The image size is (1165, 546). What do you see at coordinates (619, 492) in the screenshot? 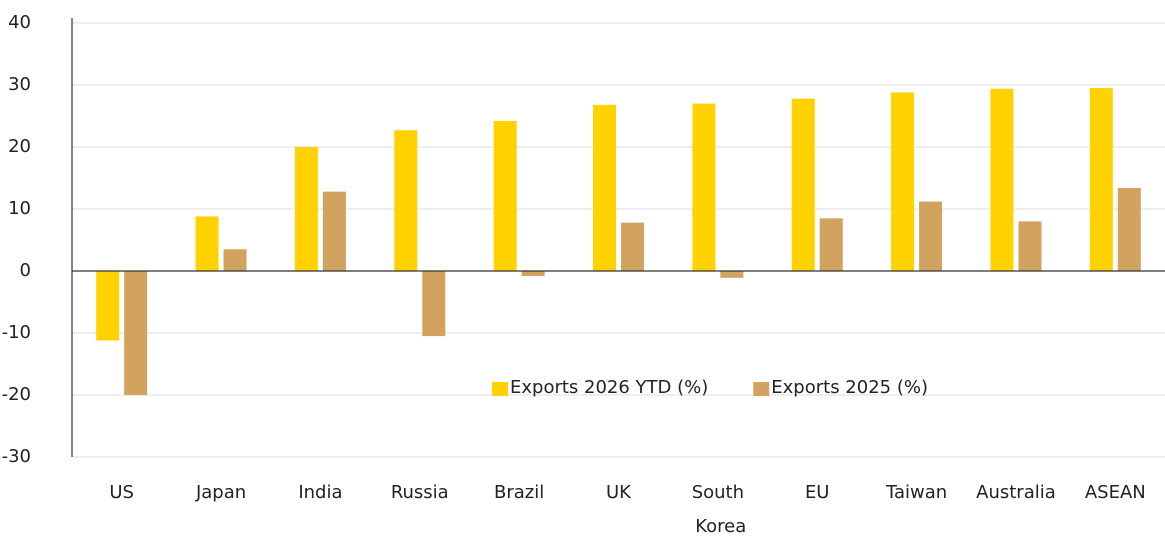
I see `x-tick-label: UK` at bounding box center [619, 492].